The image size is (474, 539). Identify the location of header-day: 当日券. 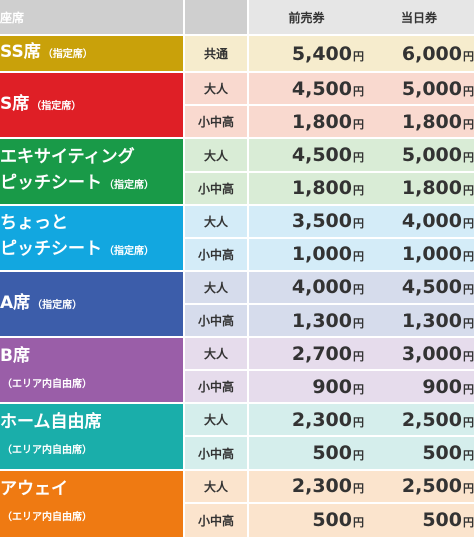
(419, 18).